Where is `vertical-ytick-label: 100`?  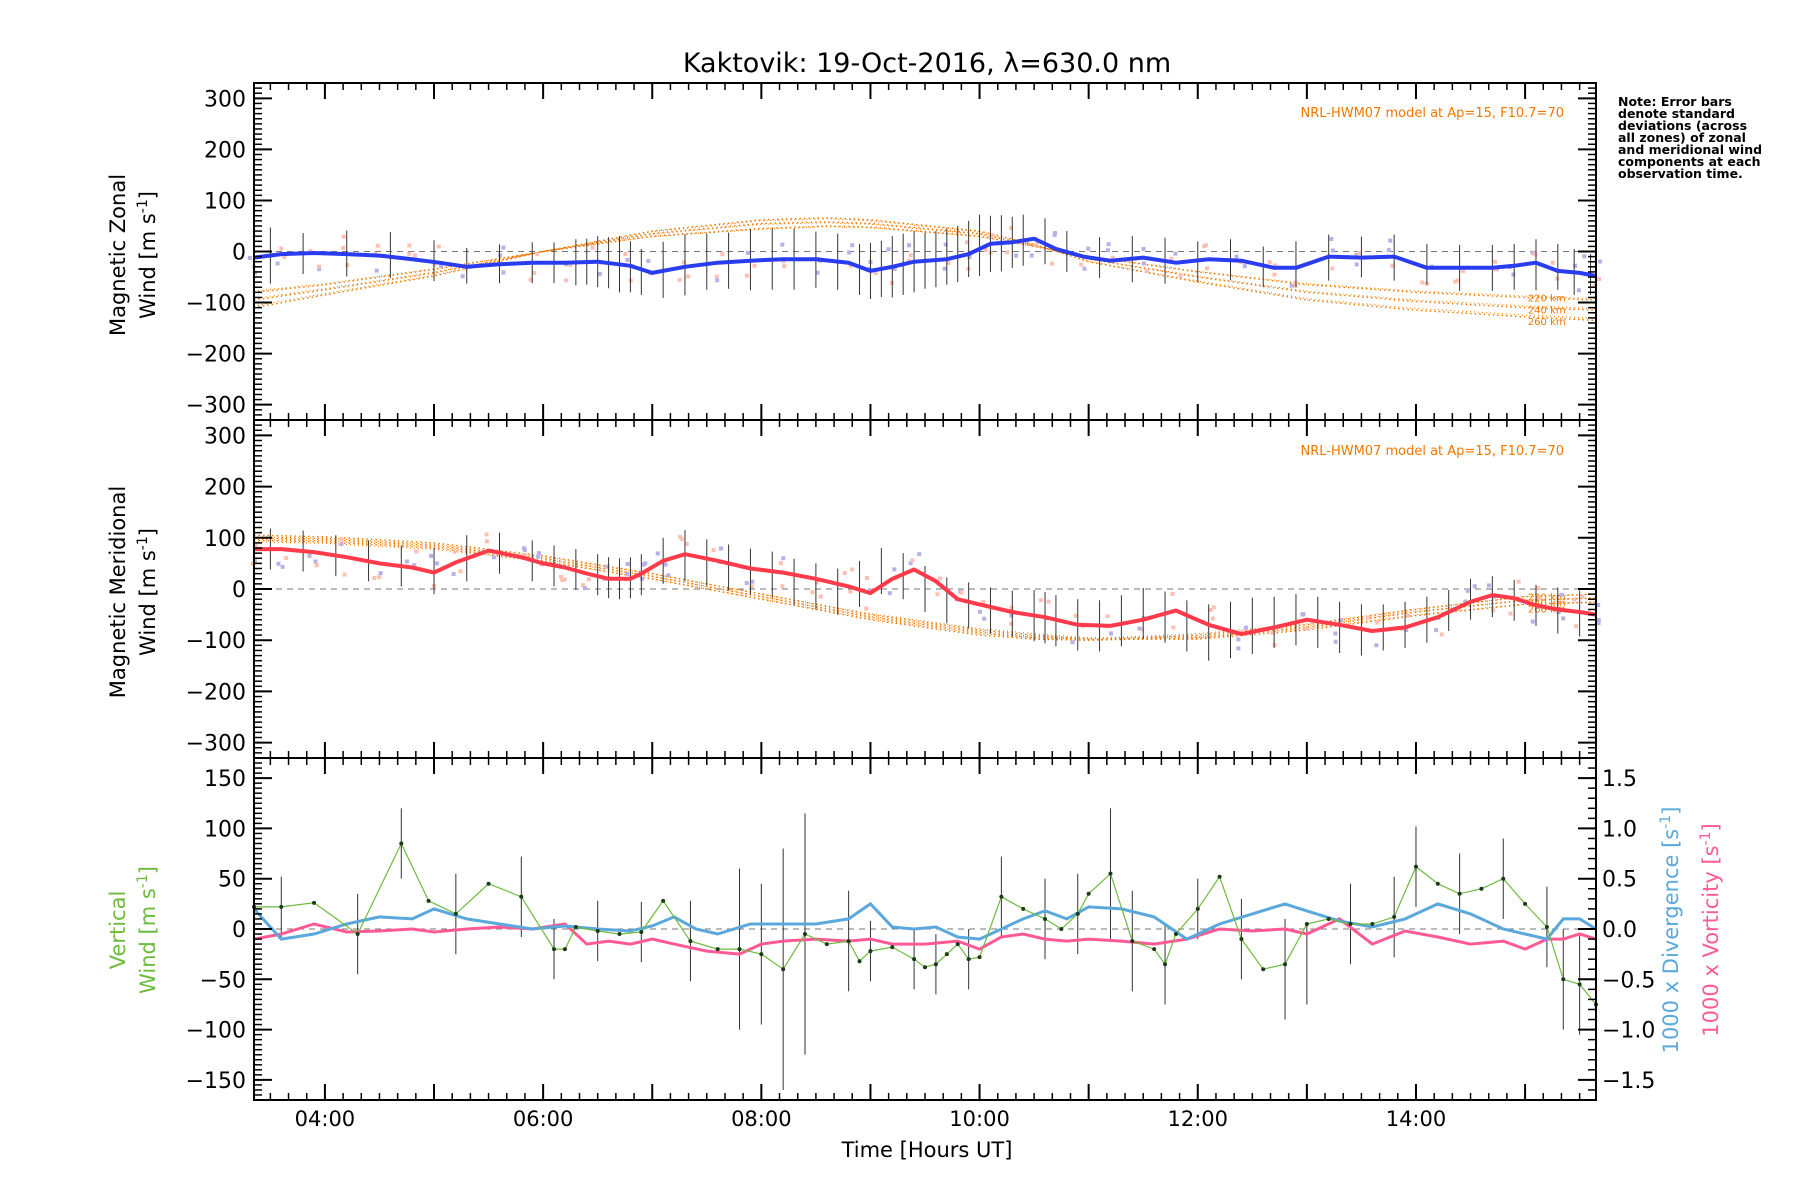
vertical-ytick-label: 100 is located at coordinates (225, 829).